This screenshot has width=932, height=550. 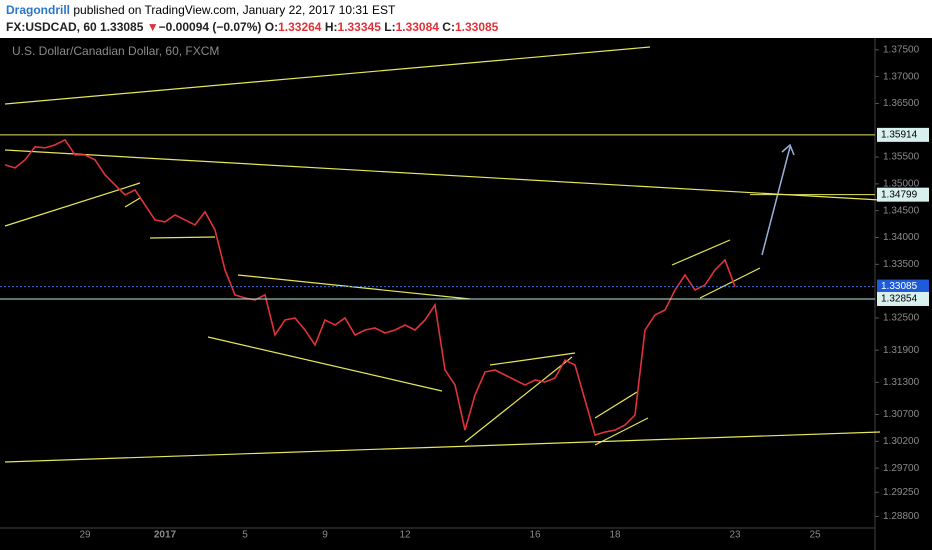 What do you see at coordinates (38, 10) in the screenshot?
I see `author: Dragondrill` at bounding box center [38, 10].